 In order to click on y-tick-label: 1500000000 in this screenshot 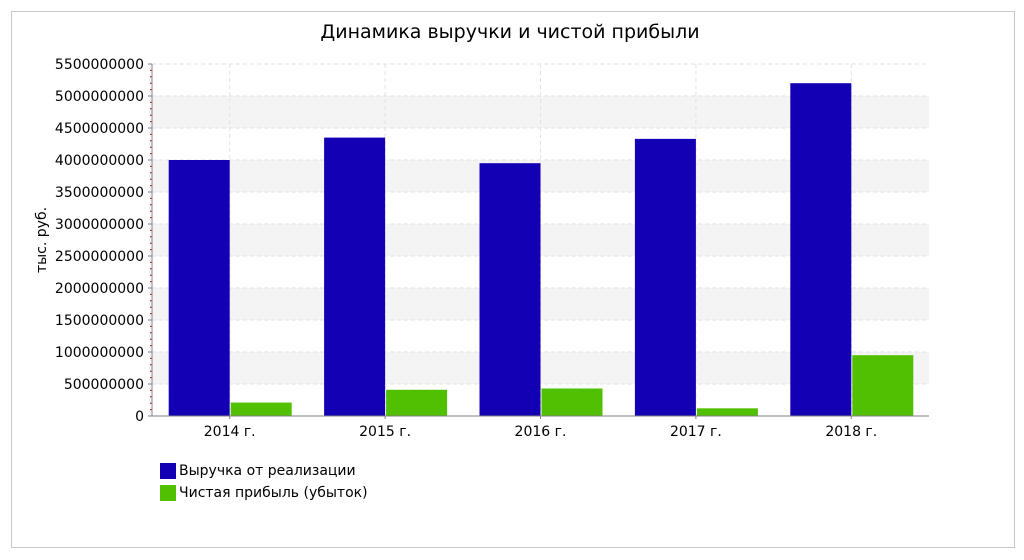, I will do `click(99, 321)`.